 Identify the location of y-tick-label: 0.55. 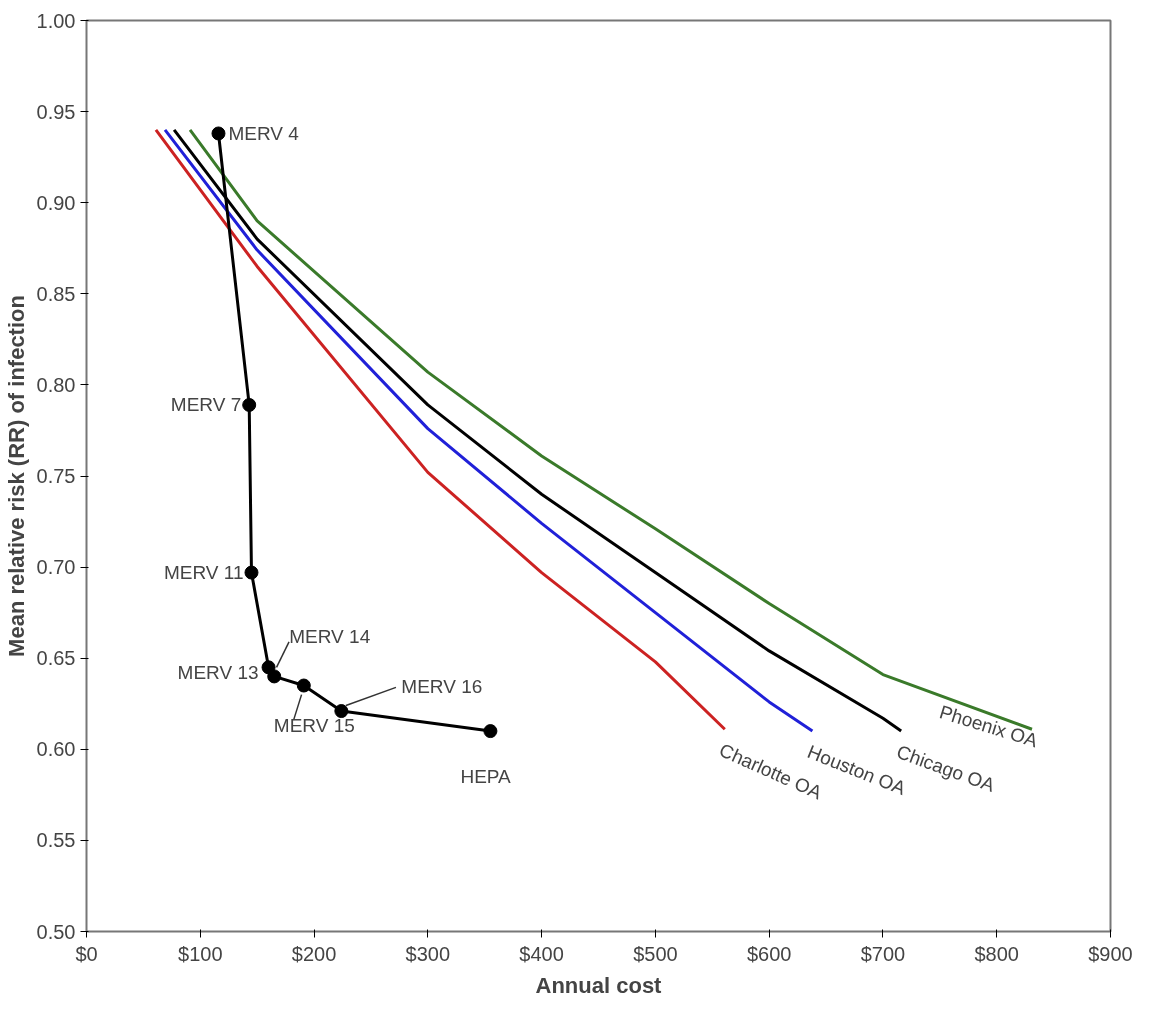
(56, 840).